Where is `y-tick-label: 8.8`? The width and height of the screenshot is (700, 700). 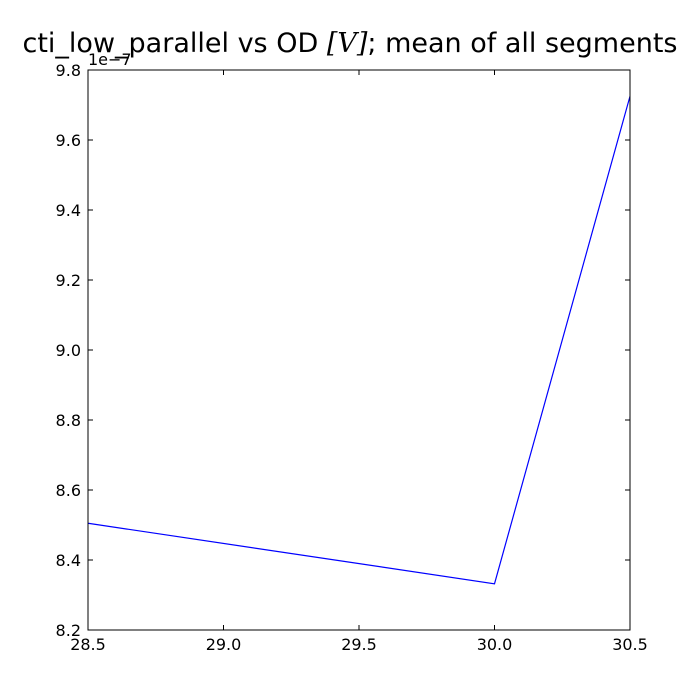
y-tick-label: 8.8 is located at coordinates (68, 420).